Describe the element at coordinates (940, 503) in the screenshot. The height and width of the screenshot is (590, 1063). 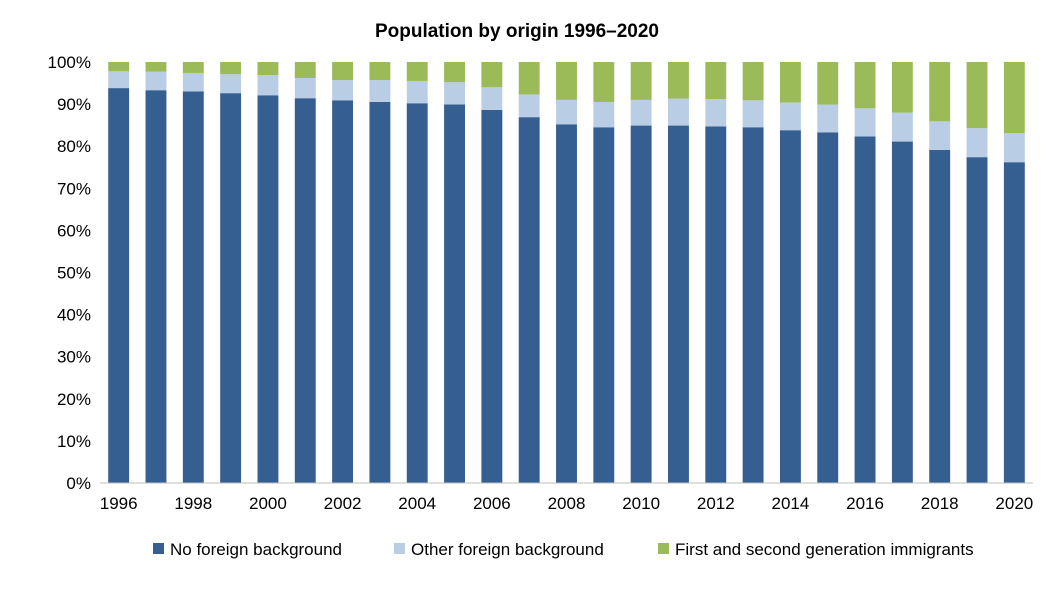
I see `x-tick-label: 2018` at that location.